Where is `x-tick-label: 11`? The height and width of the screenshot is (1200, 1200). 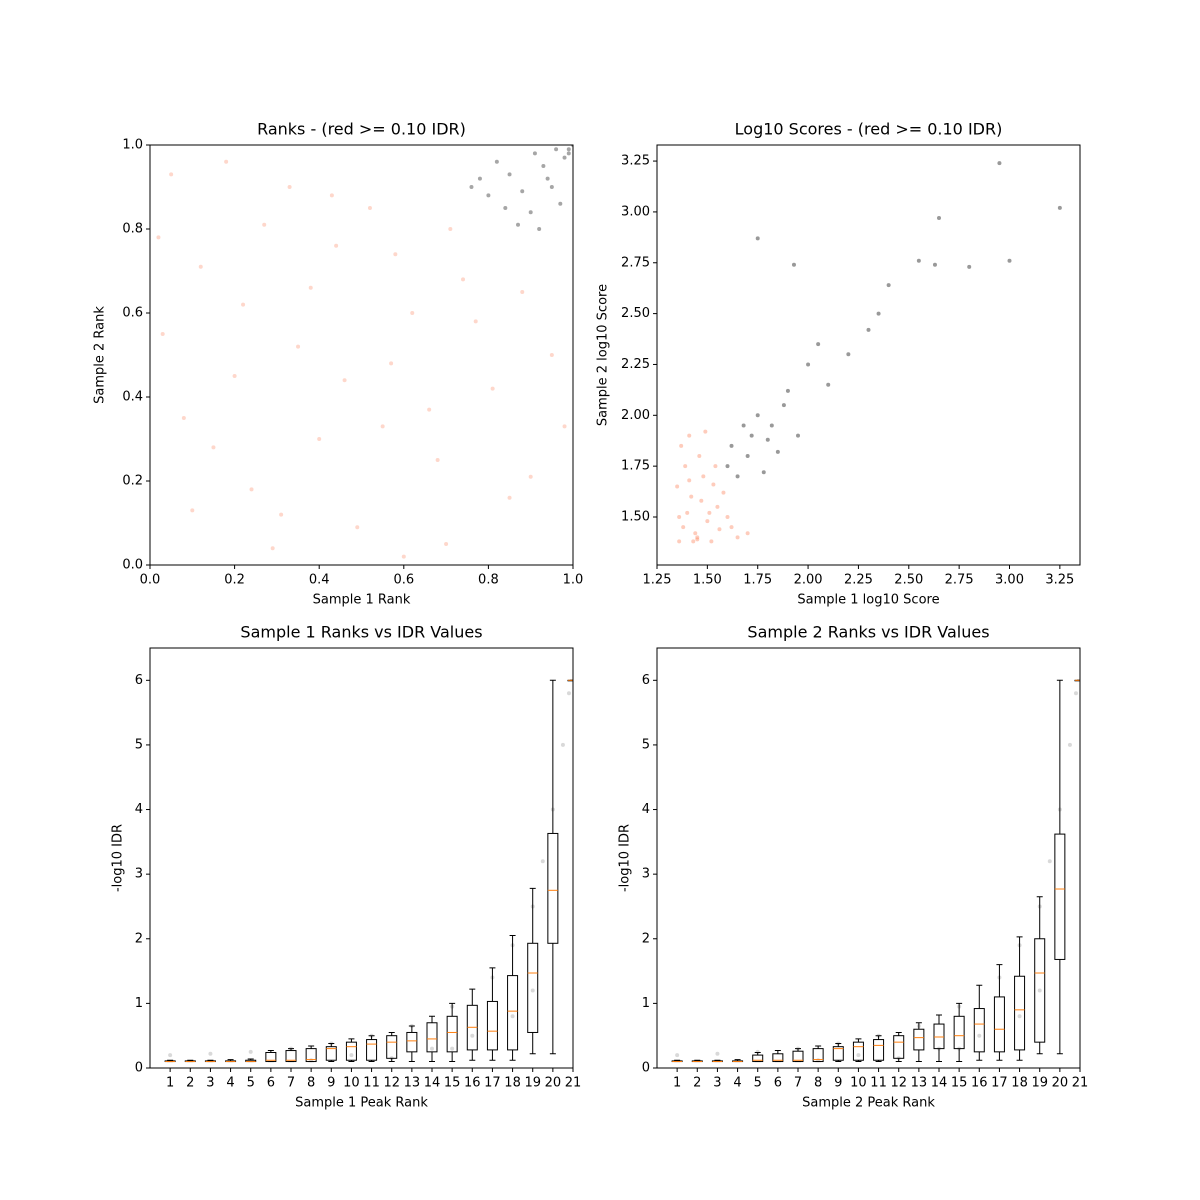 x-tick-label: 11 is located at coordinates (878, 1083).